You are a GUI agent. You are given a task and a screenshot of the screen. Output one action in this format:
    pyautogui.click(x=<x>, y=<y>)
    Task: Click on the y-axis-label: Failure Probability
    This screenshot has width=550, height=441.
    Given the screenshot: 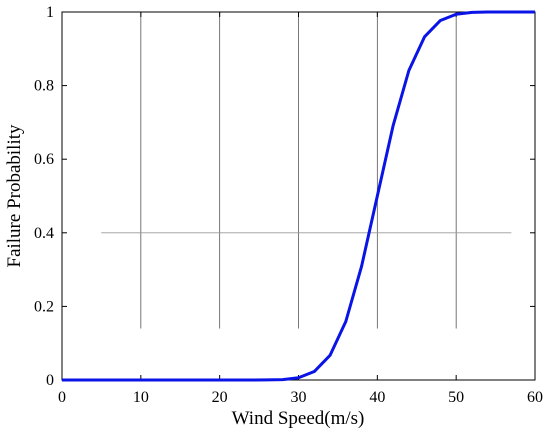 What is the action you would take?
    pyautogui.click(x=14, y=196)
    